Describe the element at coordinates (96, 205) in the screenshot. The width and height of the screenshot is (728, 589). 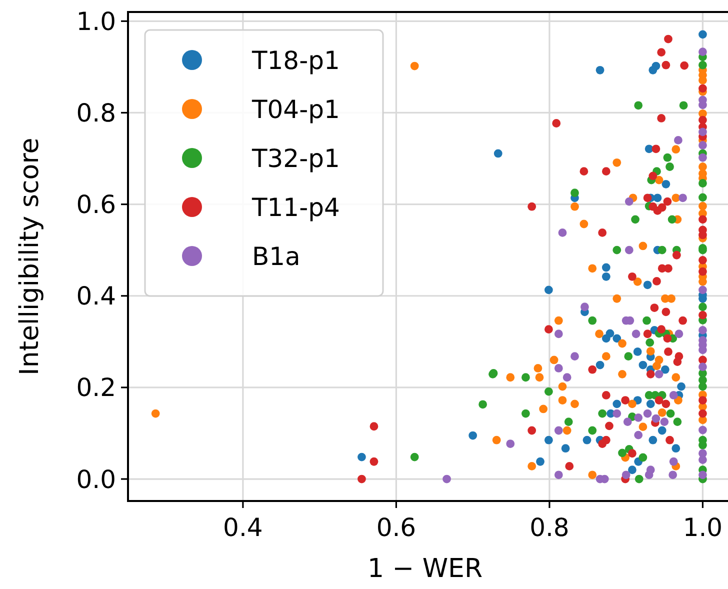
I see `y-tick-label: 0.6` at that location.